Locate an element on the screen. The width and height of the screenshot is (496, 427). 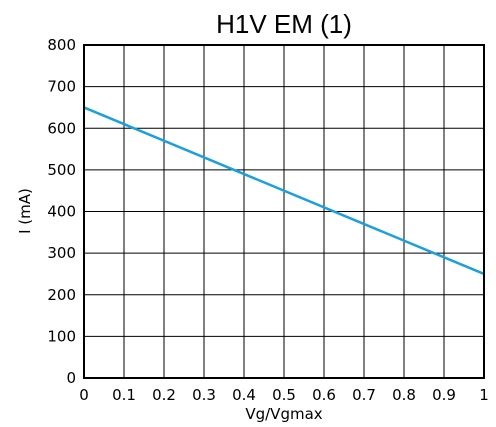
x-tick-label: 0.2 is located at coordinates (164, 395).